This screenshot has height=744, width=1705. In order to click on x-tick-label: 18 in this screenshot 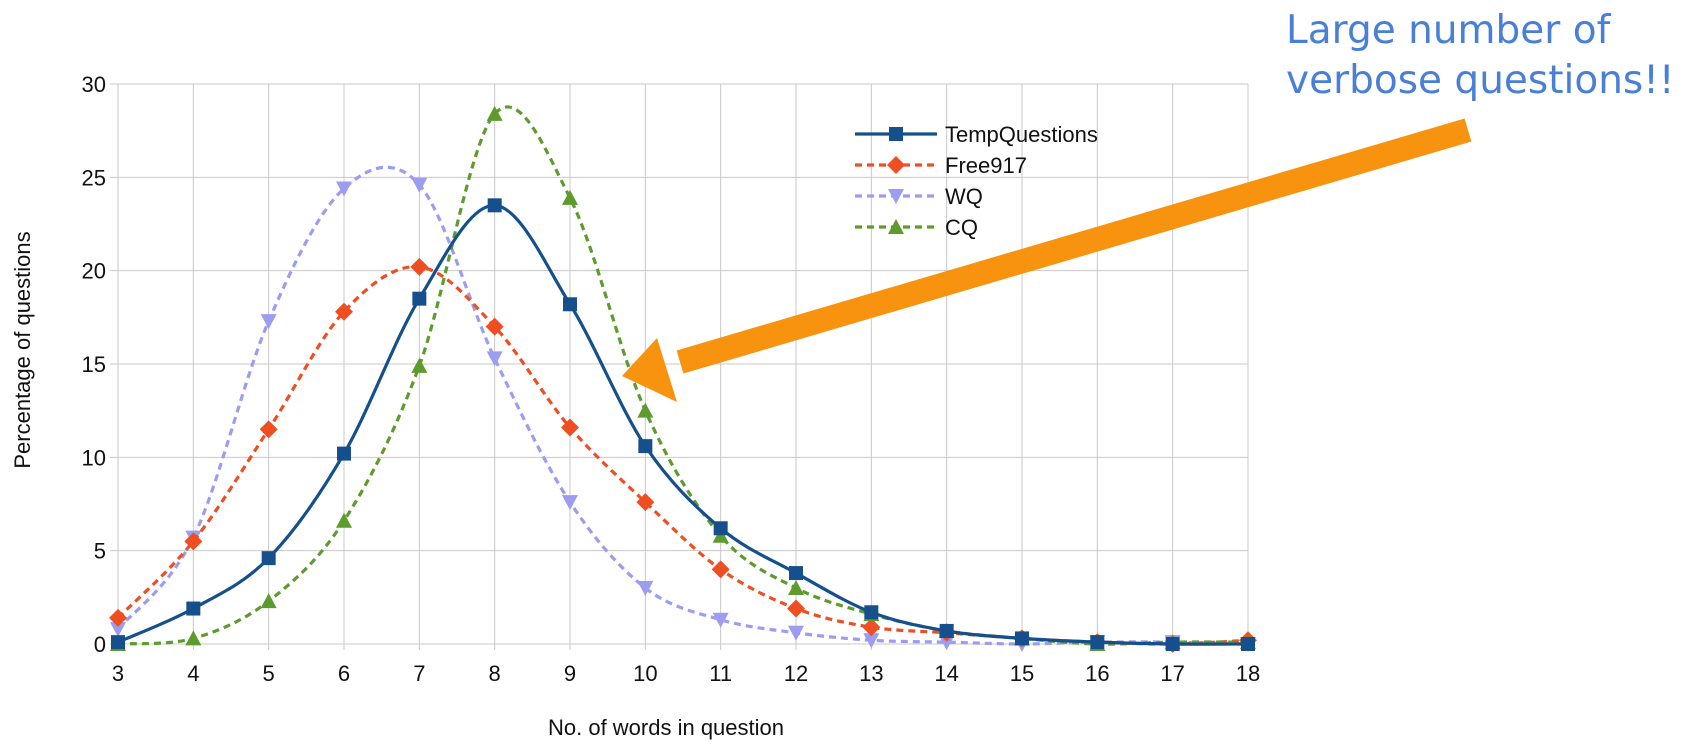, I will do `click(1248, 673)`.